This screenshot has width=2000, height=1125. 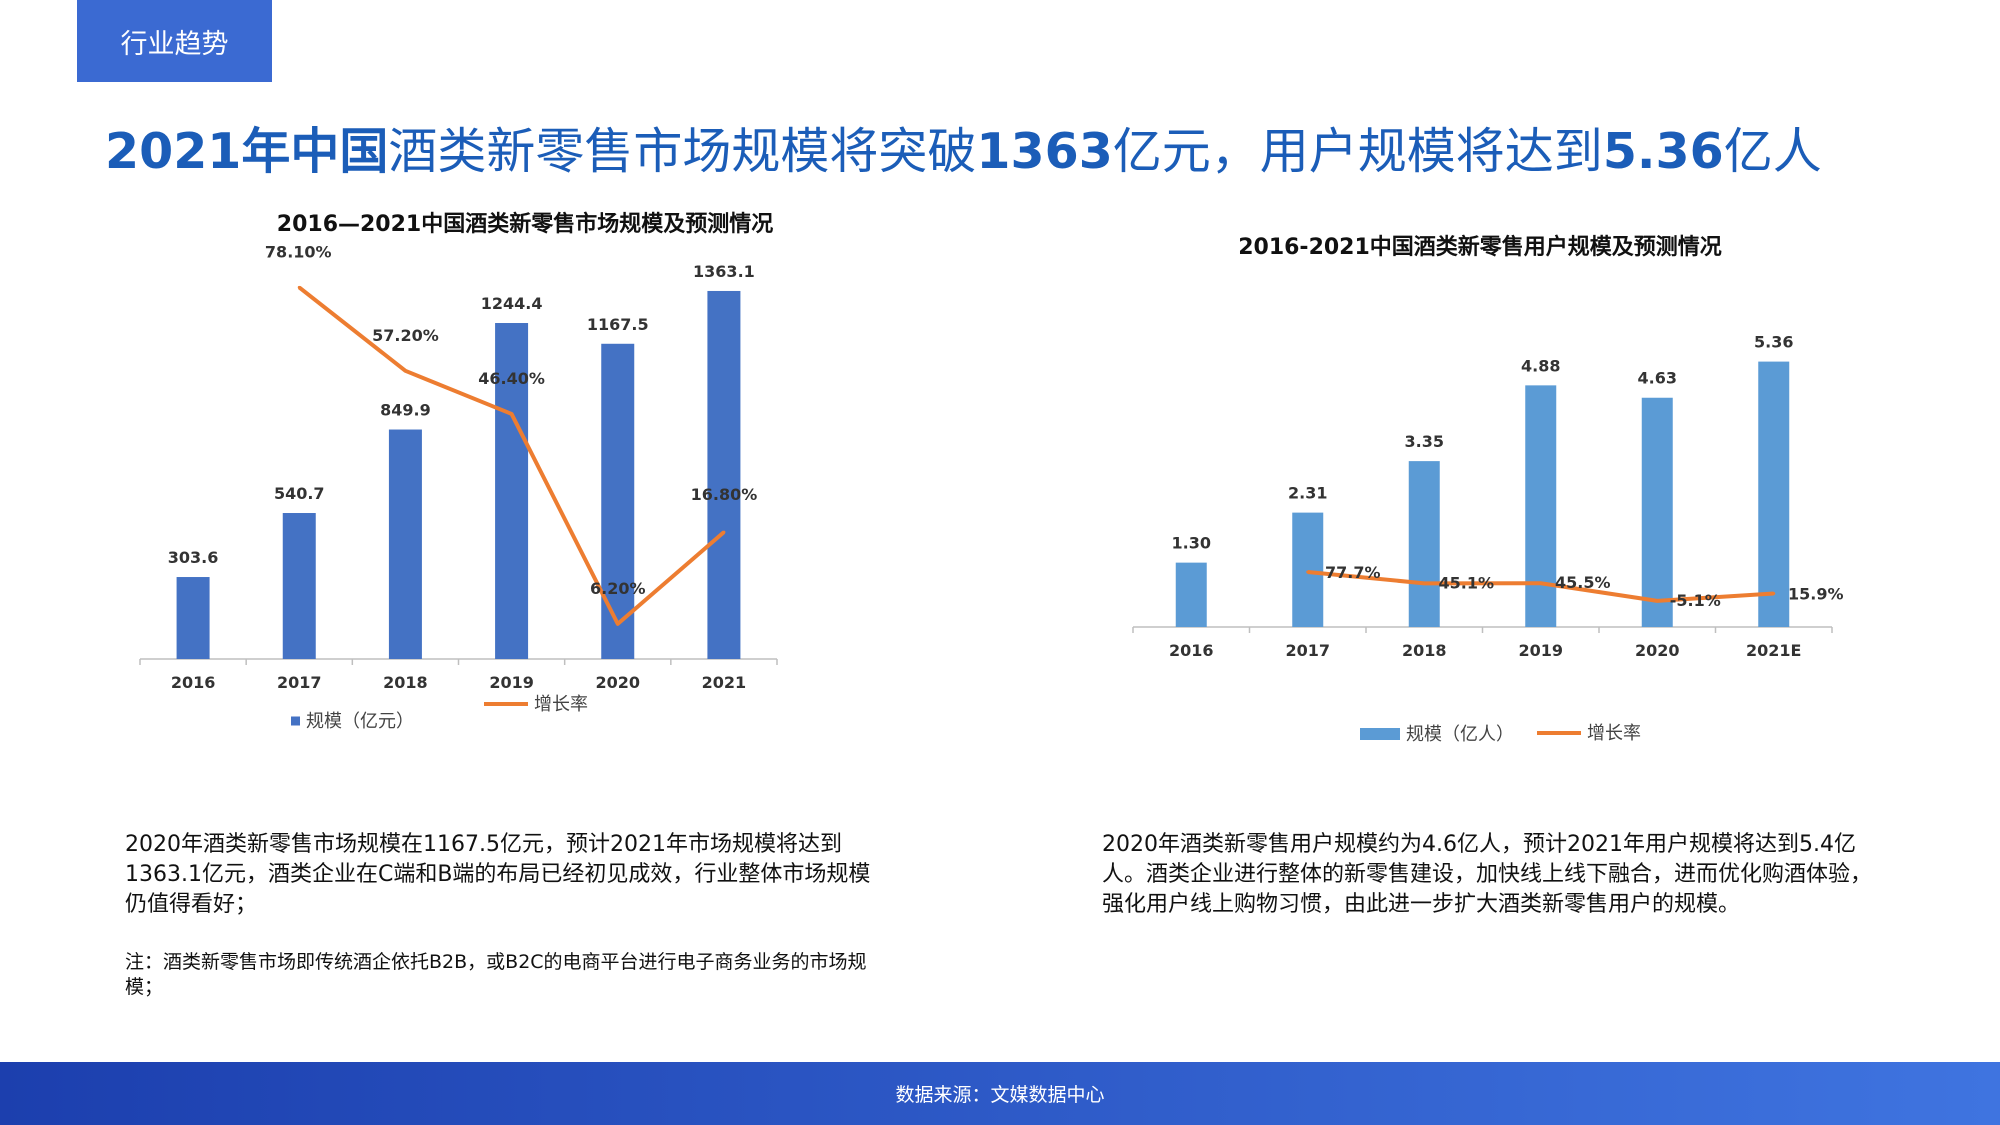 What do you see at coordinates (1663, 151) in the screenshot?
I see `headline-part: 5.36` at bounding box center [1663, 151].